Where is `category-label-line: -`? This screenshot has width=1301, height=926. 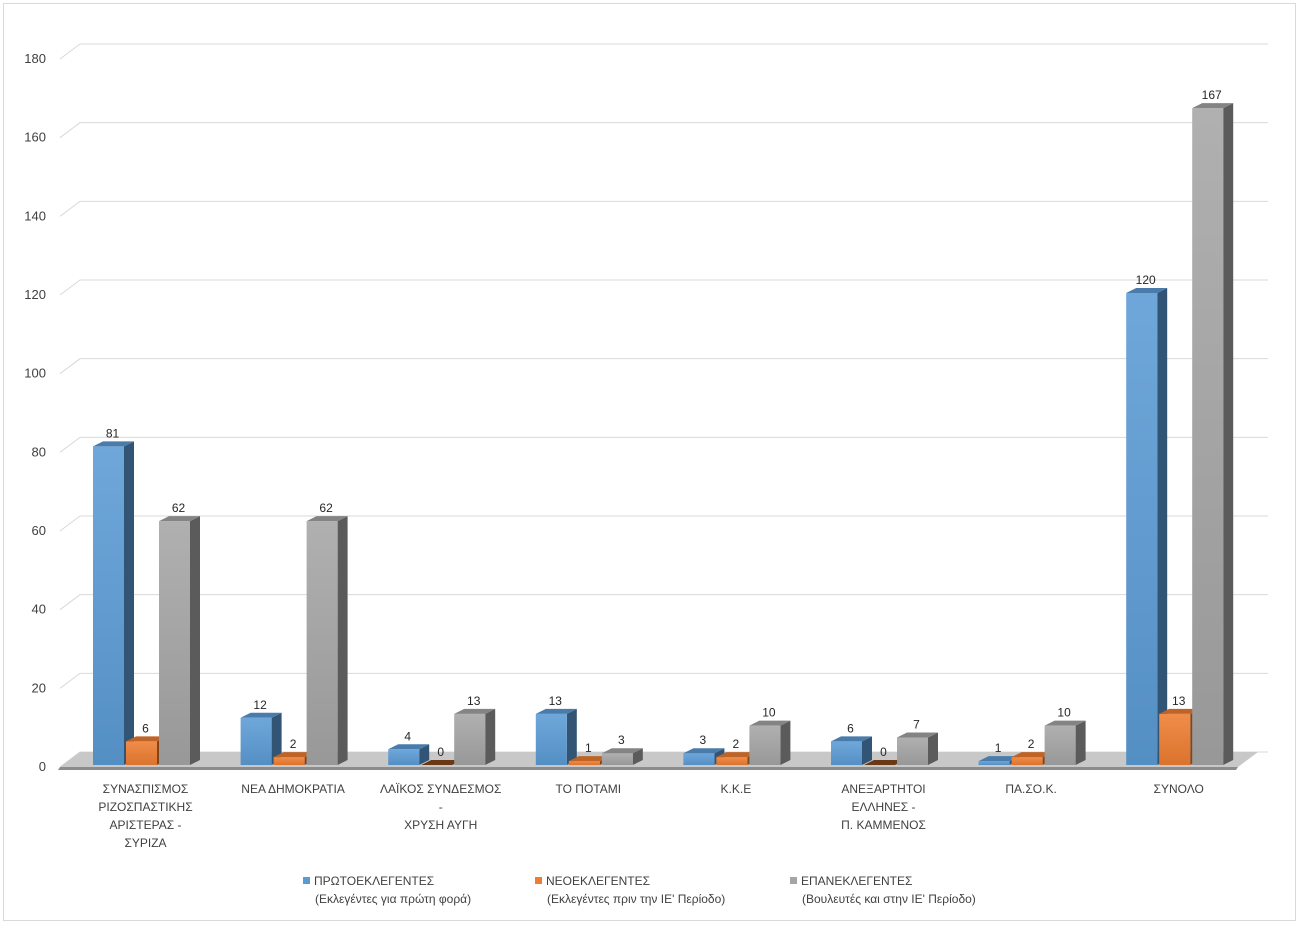
category-label-line: - is located at coordinates (441, 807).